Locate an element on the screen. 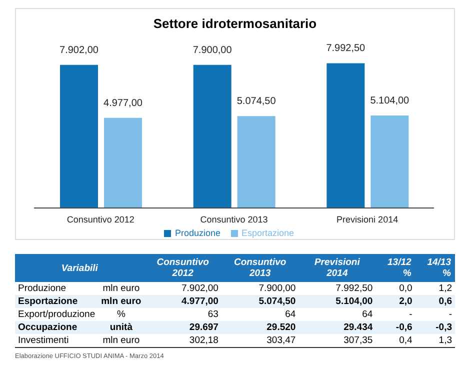 The width and height of the screenshot is (470, 386). chart-title: Settore idrotermosanitario is located at coordinates (235, 24).